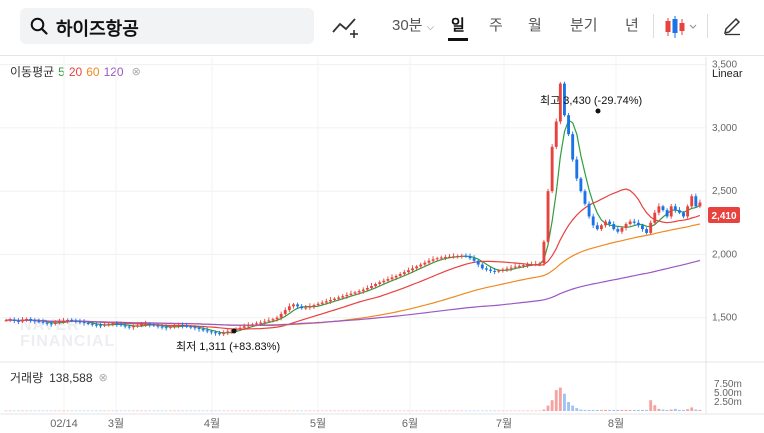 Image resolution: width=764 pixels, height=433 pixels. What do you see at coordinates (632, 25) in the screenshot?
I see `tab-period-year: 년` at bounding box center [632, 25].